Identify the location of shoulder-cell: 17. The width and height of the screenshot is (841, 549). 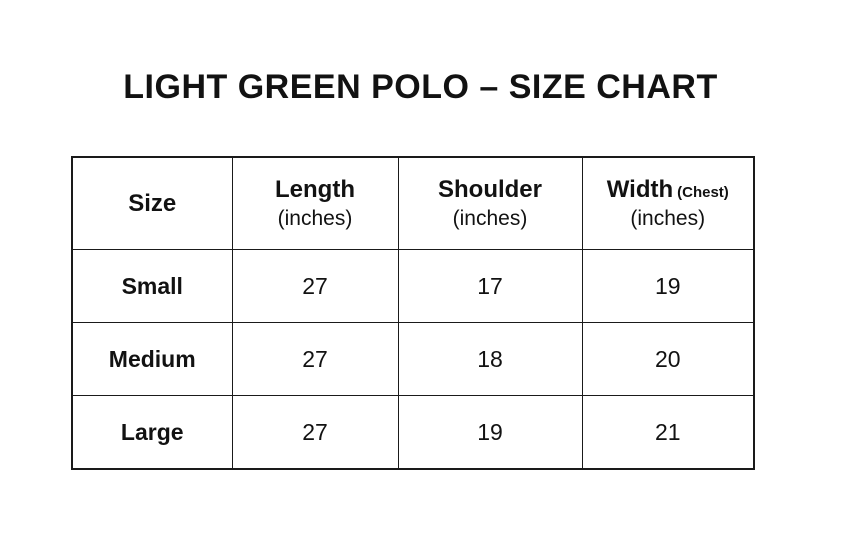
(490, 286).